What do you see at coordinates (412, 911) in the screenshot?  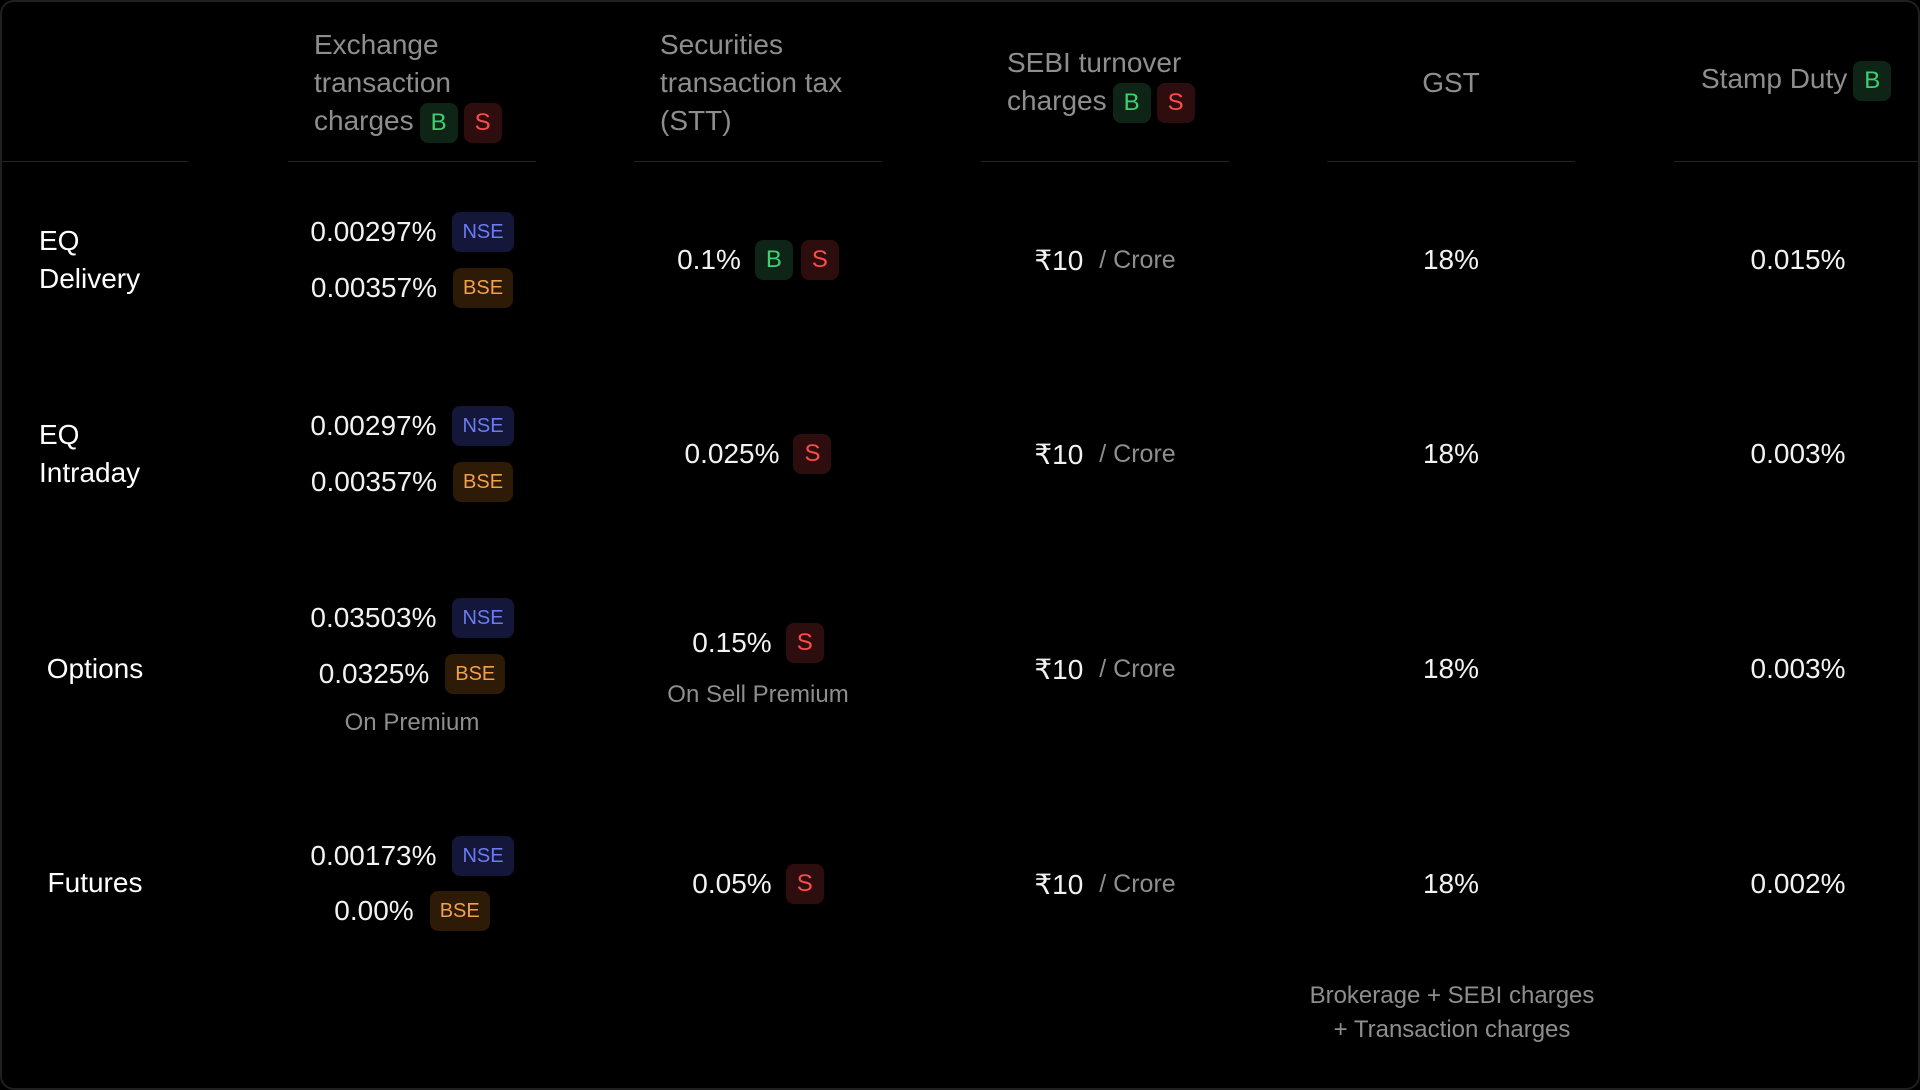 I see `exchange-bse-value: 0.00% BSE` at bounding box center [412, 911].